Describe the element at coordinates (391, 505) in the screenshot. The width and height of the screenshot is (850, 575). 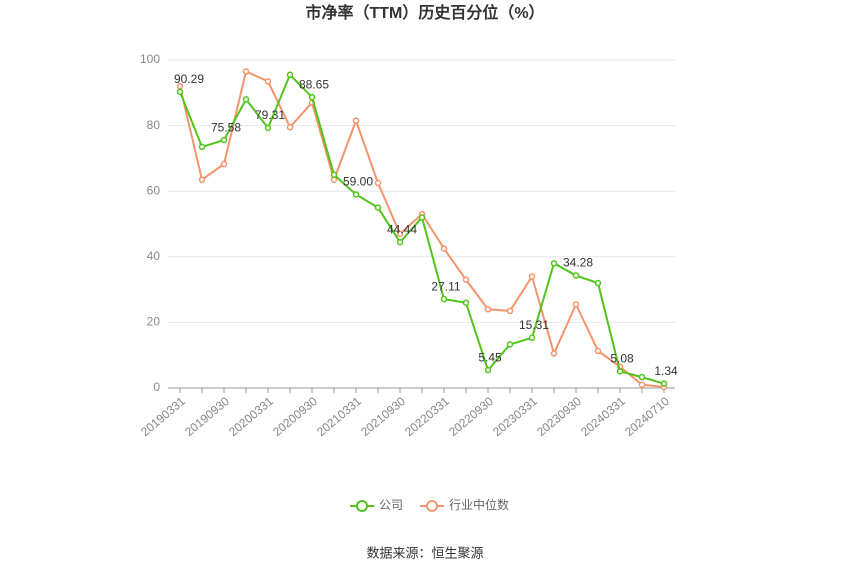
I see `legend-label: 公司` at that location.